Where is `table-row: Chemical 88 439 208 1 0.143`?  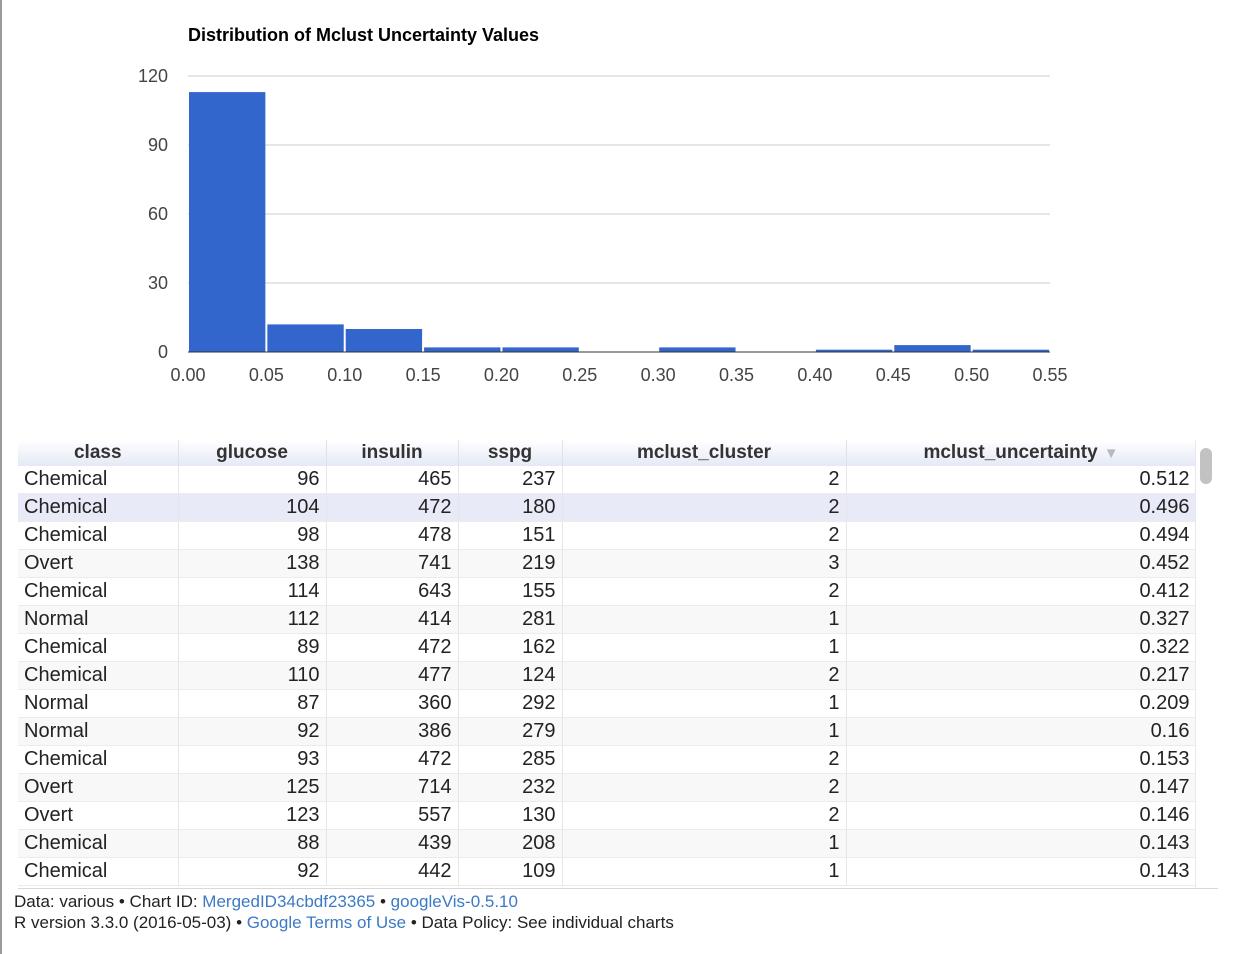
table-row: Chemical 88 439 208 1 0.143 is located at coordinates (607, 843).